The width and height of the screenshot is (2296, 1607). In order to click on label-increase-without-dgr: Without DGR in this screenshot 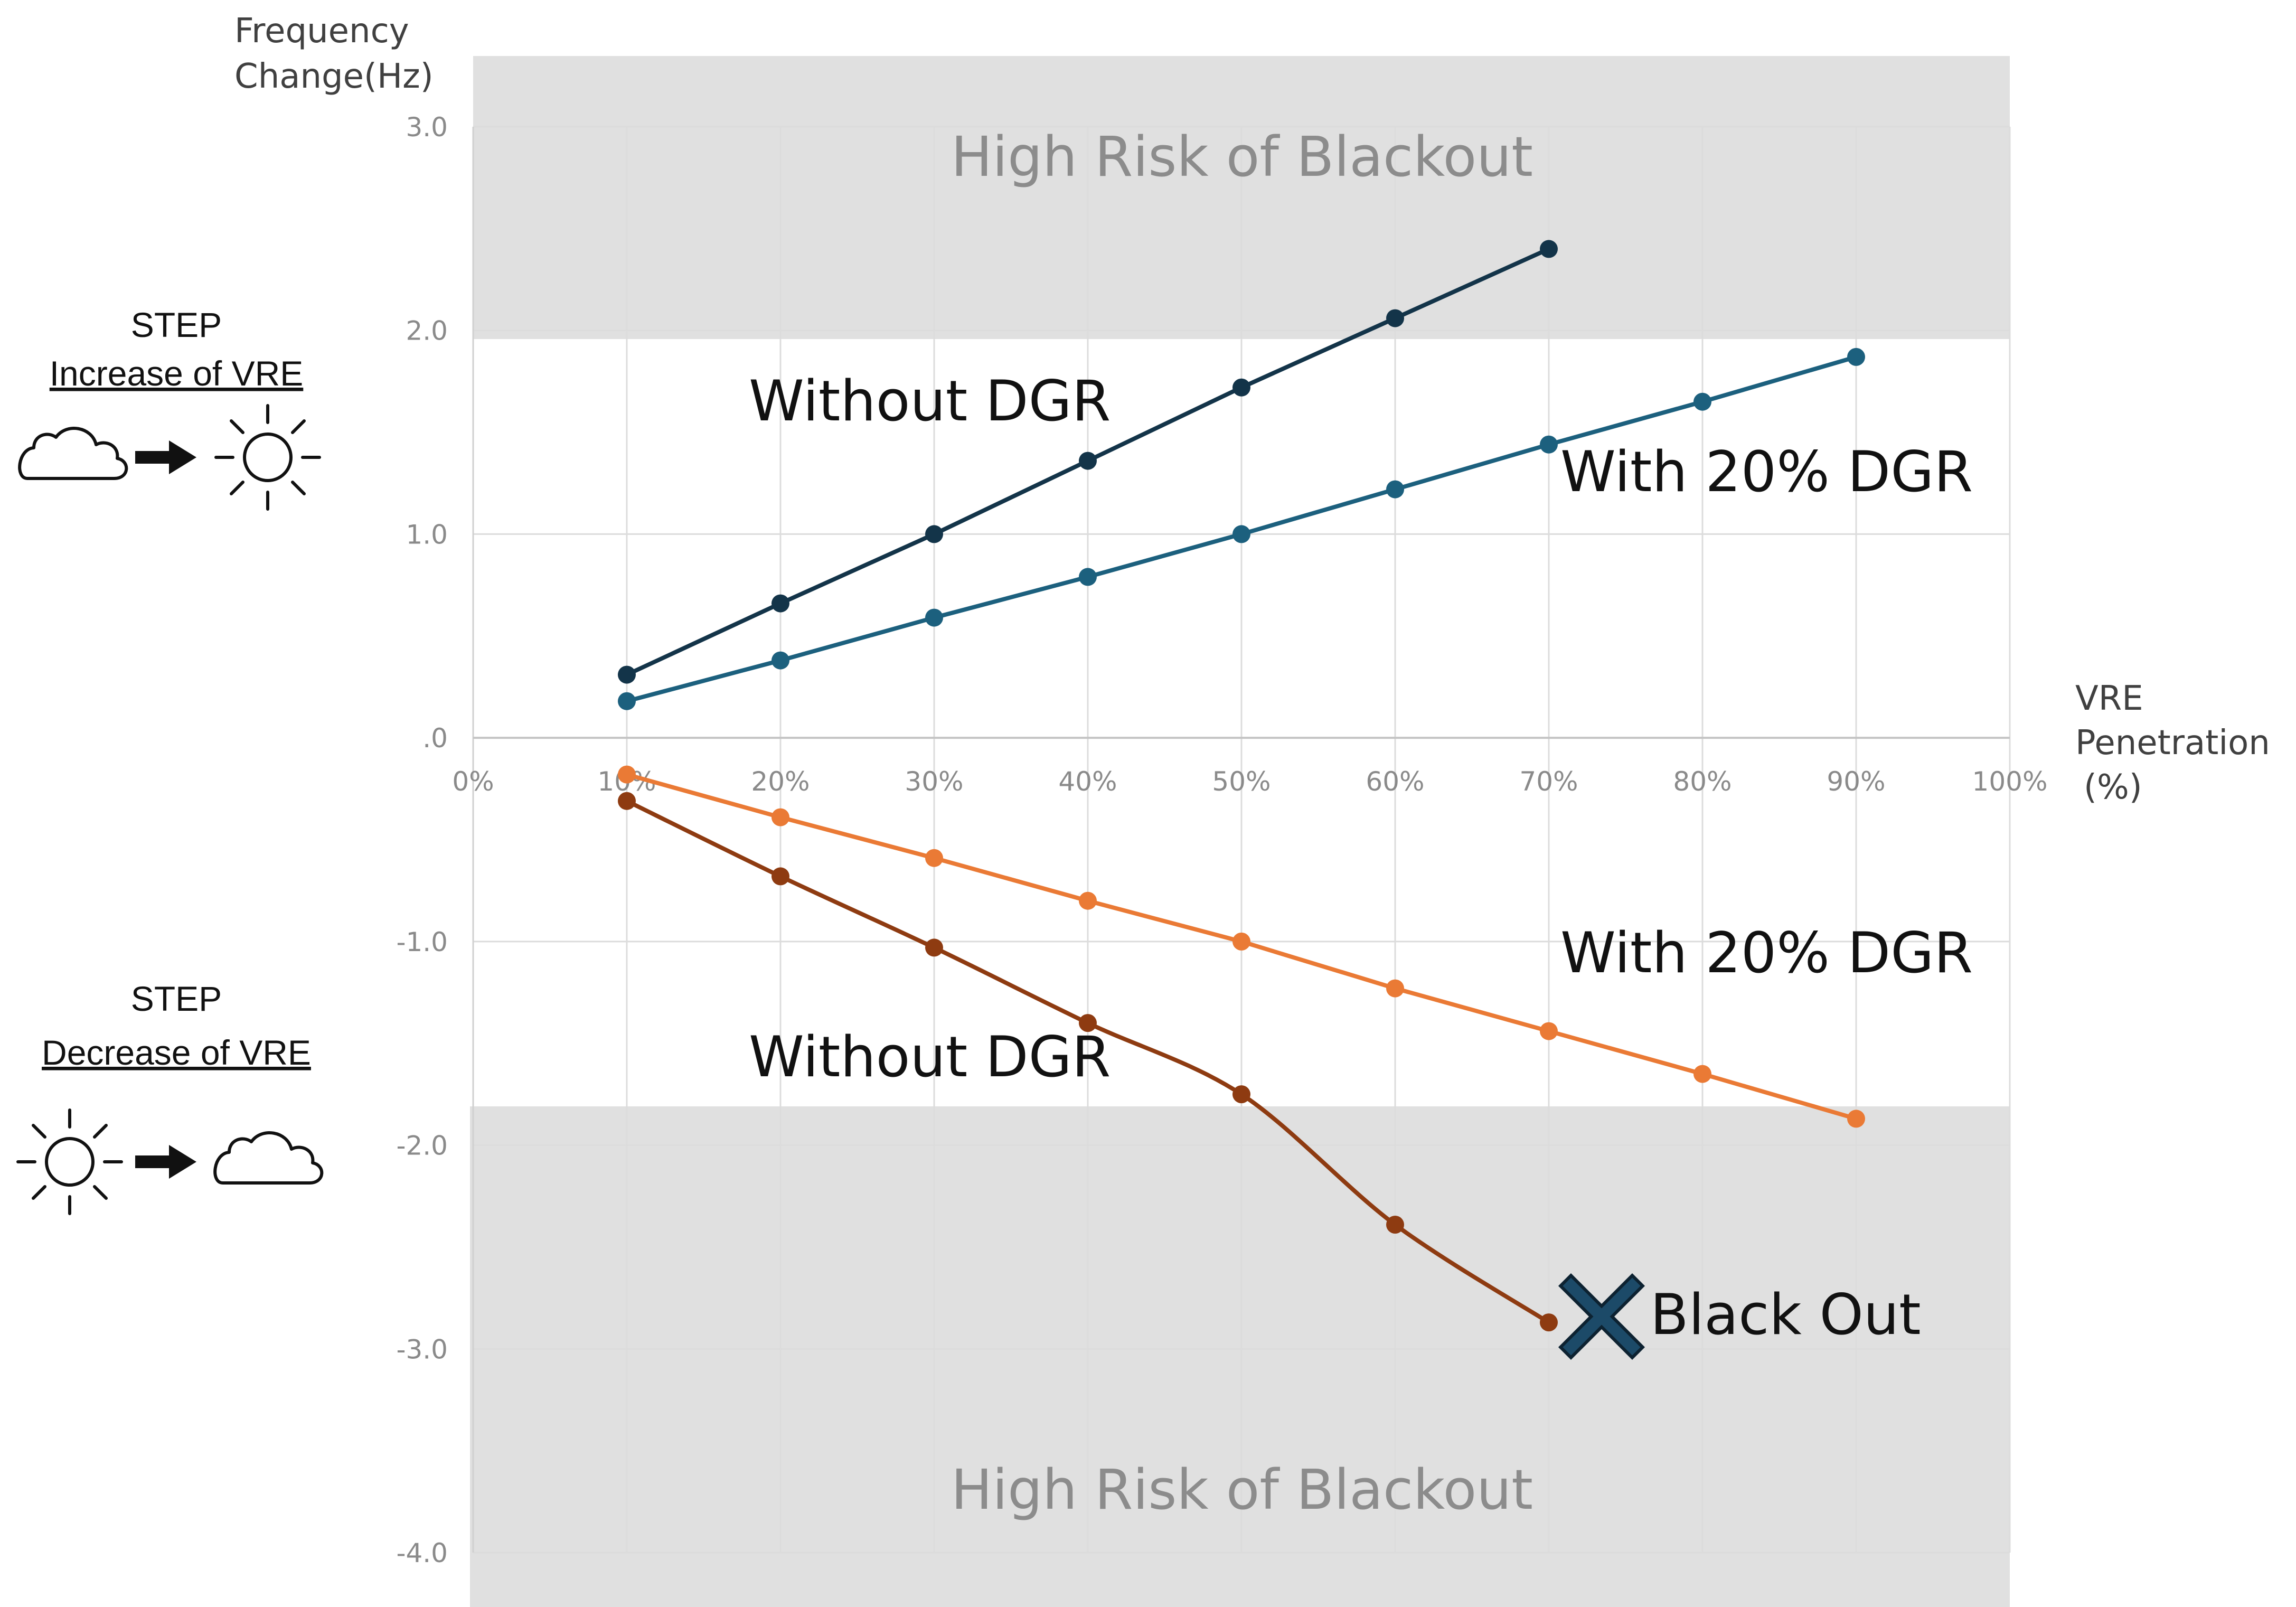, I will do `click(930, 401)`.